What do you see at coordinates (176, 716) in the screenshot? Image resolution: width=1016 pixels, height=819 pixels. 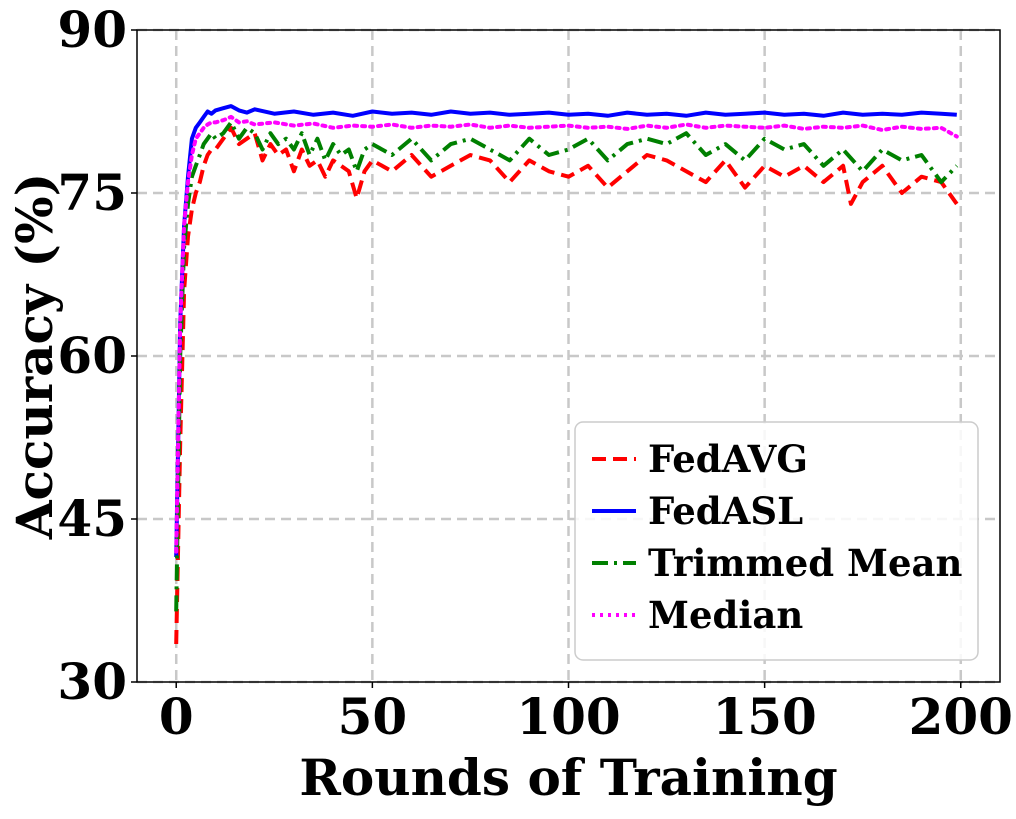 I see `x-tick-label: 0` at bounding box center [176, 716].